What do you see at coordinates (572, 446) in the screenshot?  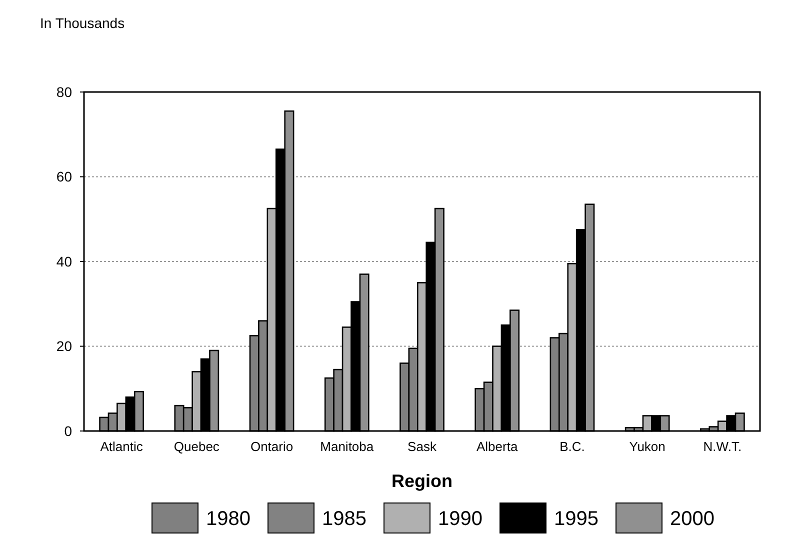 I see `x-tick-label: B.C.` at bounding box center [572, 446].